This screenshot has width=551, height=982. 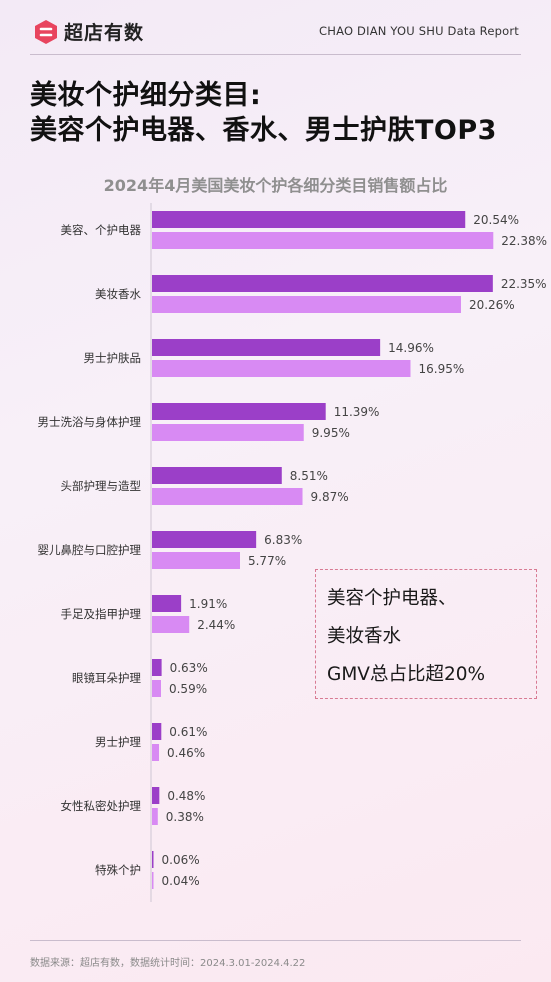 I want to click on page-title-line-1: 美妆个护细分类目:, so click(x=146, y=95).